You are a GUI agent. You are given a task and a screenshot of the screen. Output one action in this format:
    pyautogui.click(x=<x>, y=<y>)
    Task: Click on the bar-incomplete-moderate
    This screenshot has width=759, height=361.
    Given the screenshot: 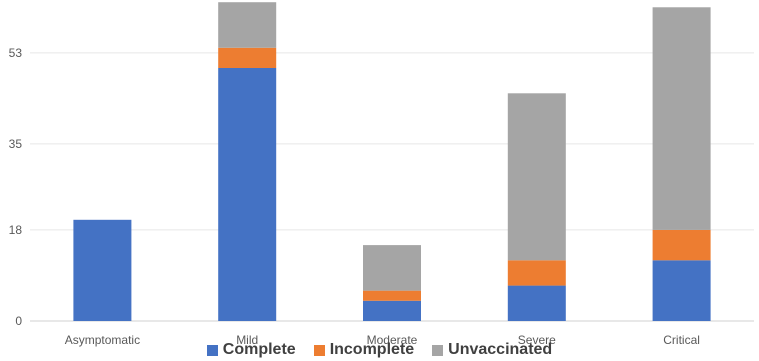 What is the action you would take?
    pyautogui.click(x=392, y=295)
    